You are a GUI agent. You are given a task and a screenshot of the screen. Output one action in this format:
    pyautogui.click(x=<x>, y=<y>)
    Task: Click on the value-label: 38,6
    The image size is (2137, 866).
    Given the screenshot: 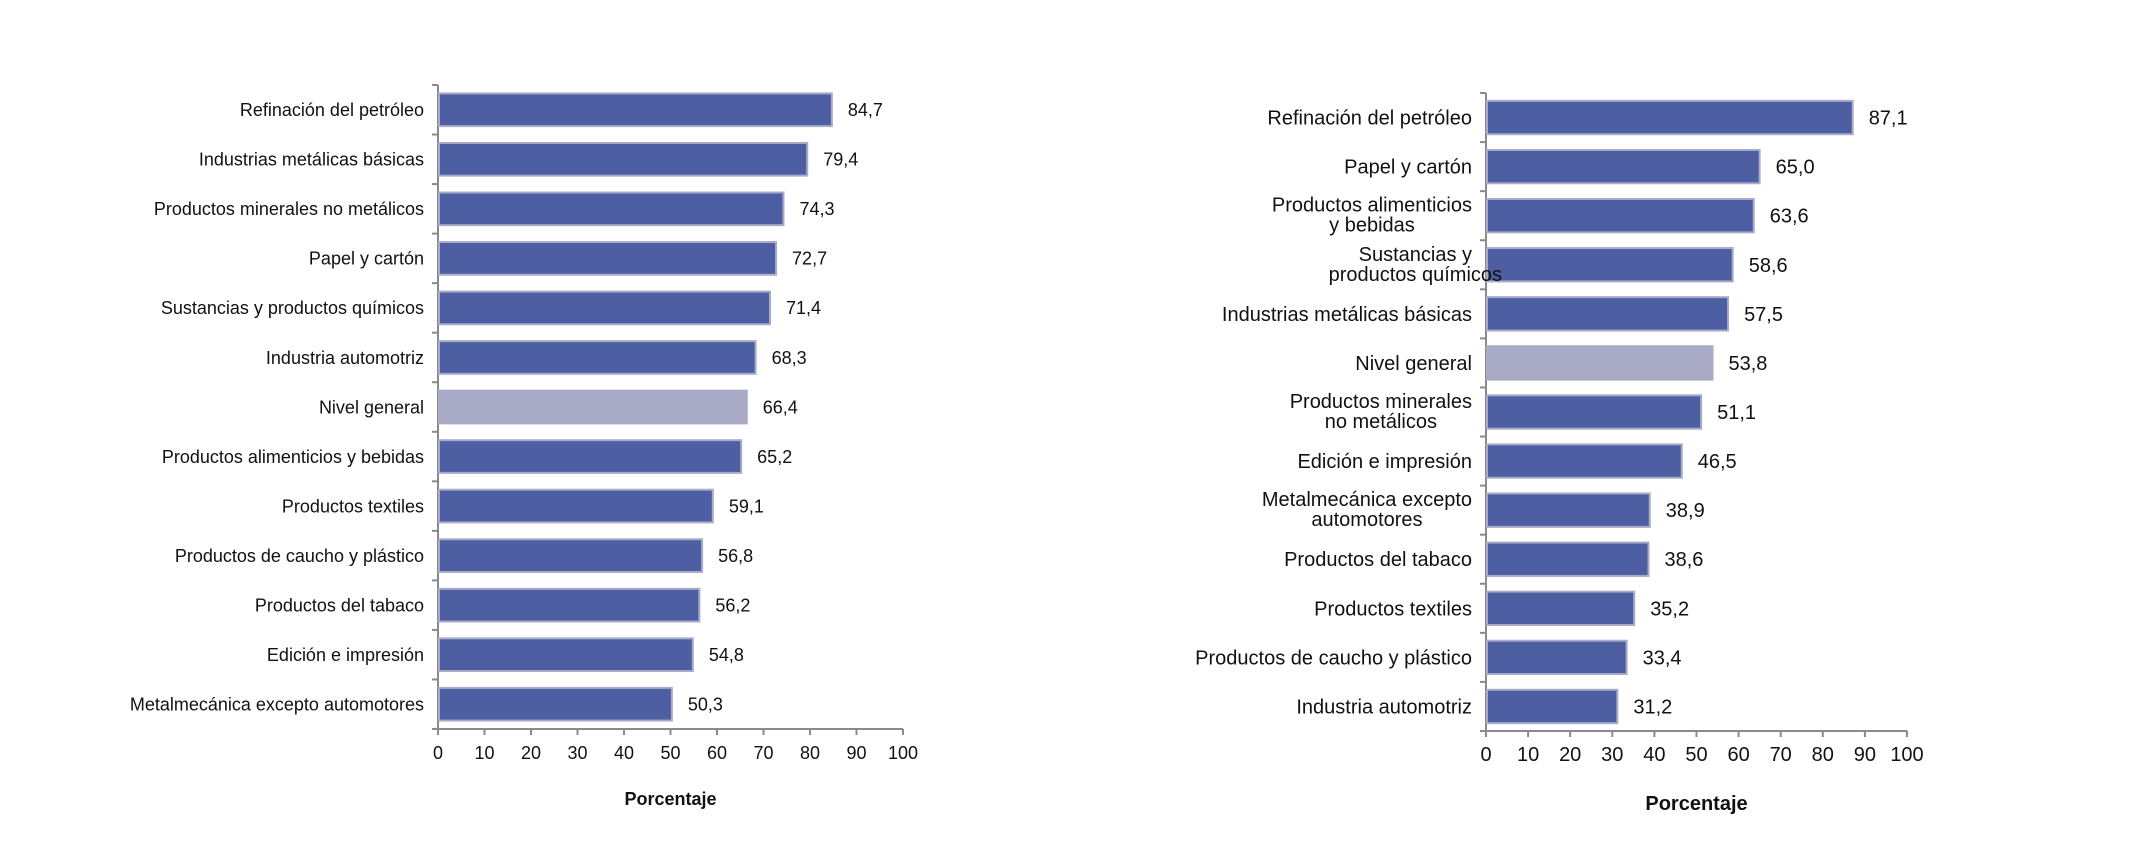 What is the action you would take?
    pyautogui.click(x=1684, y=560)
    